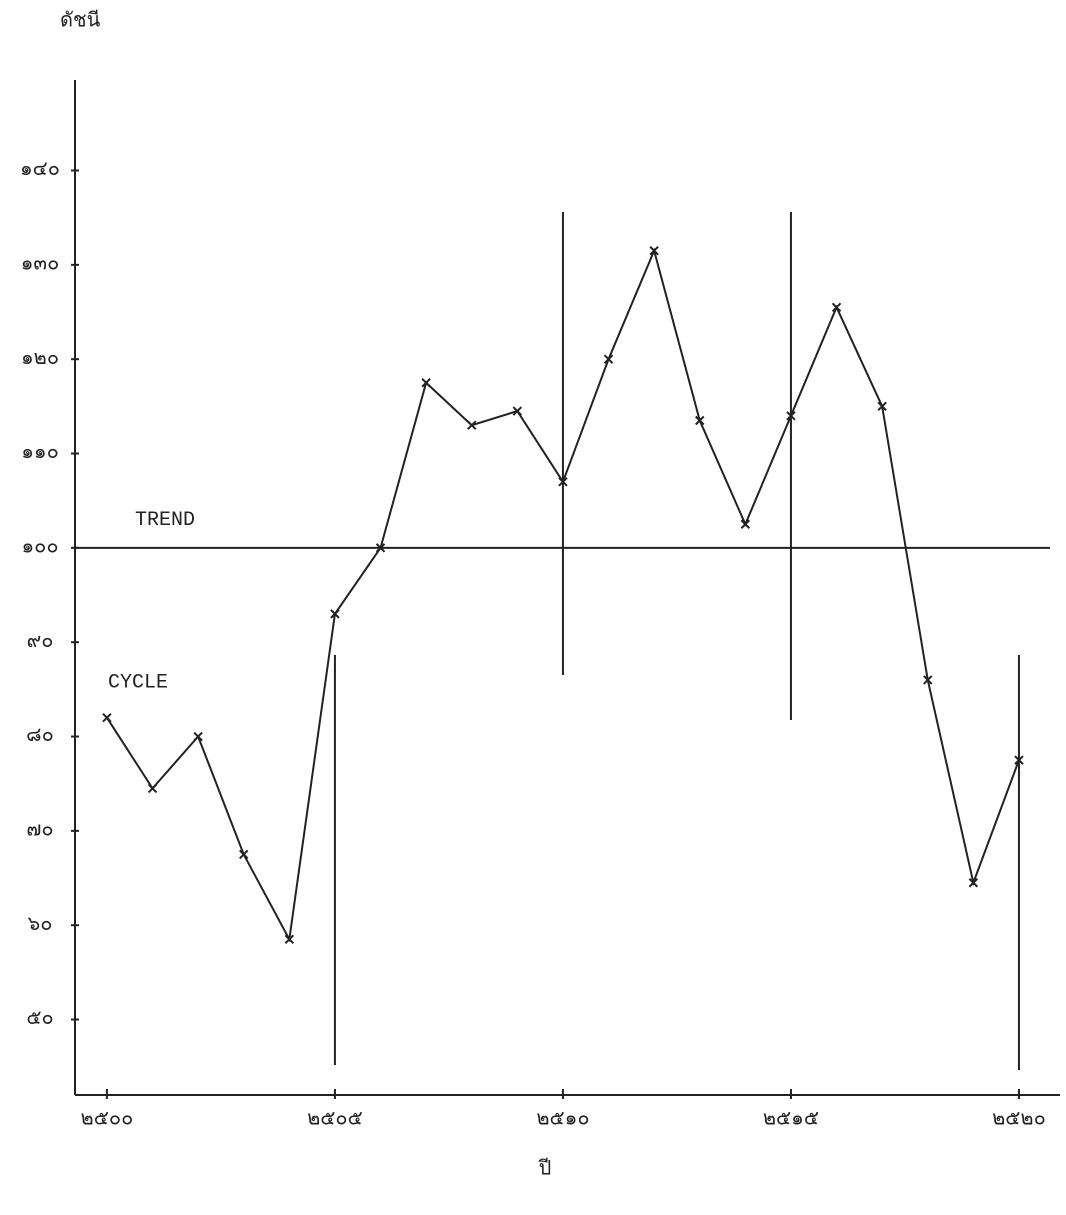  I want to click on y-tick-label: ๖๐, so click(40, 924).